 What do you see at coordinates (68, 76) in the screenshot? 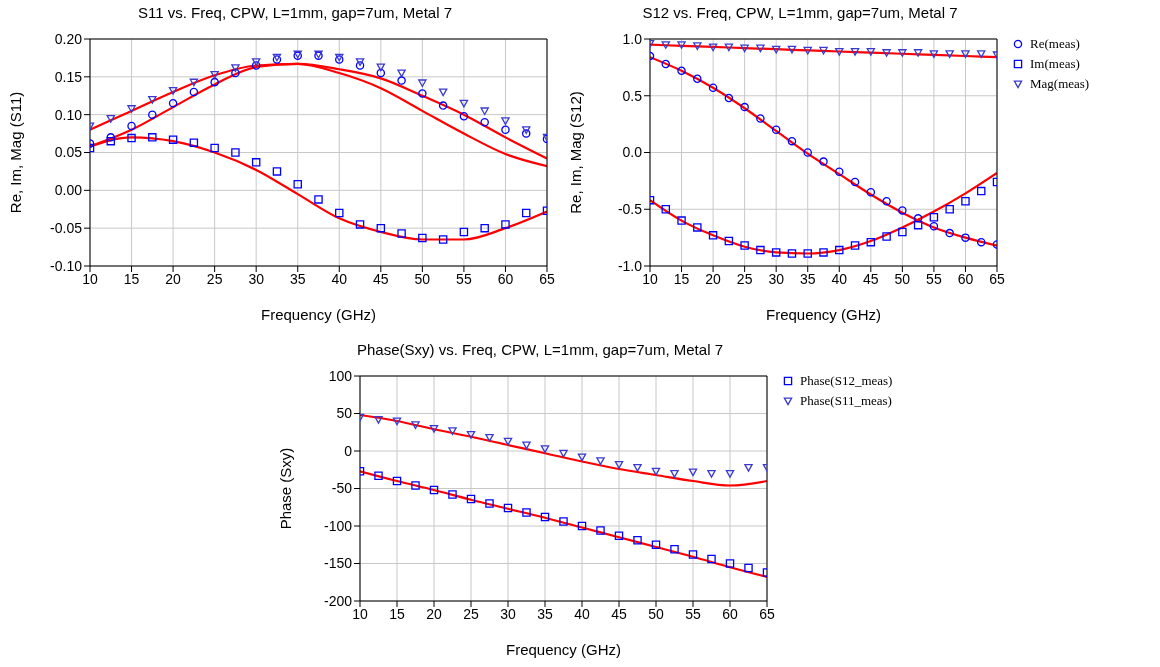
I see `y-tick-label: 0.15` at bounding box center [68, 76].